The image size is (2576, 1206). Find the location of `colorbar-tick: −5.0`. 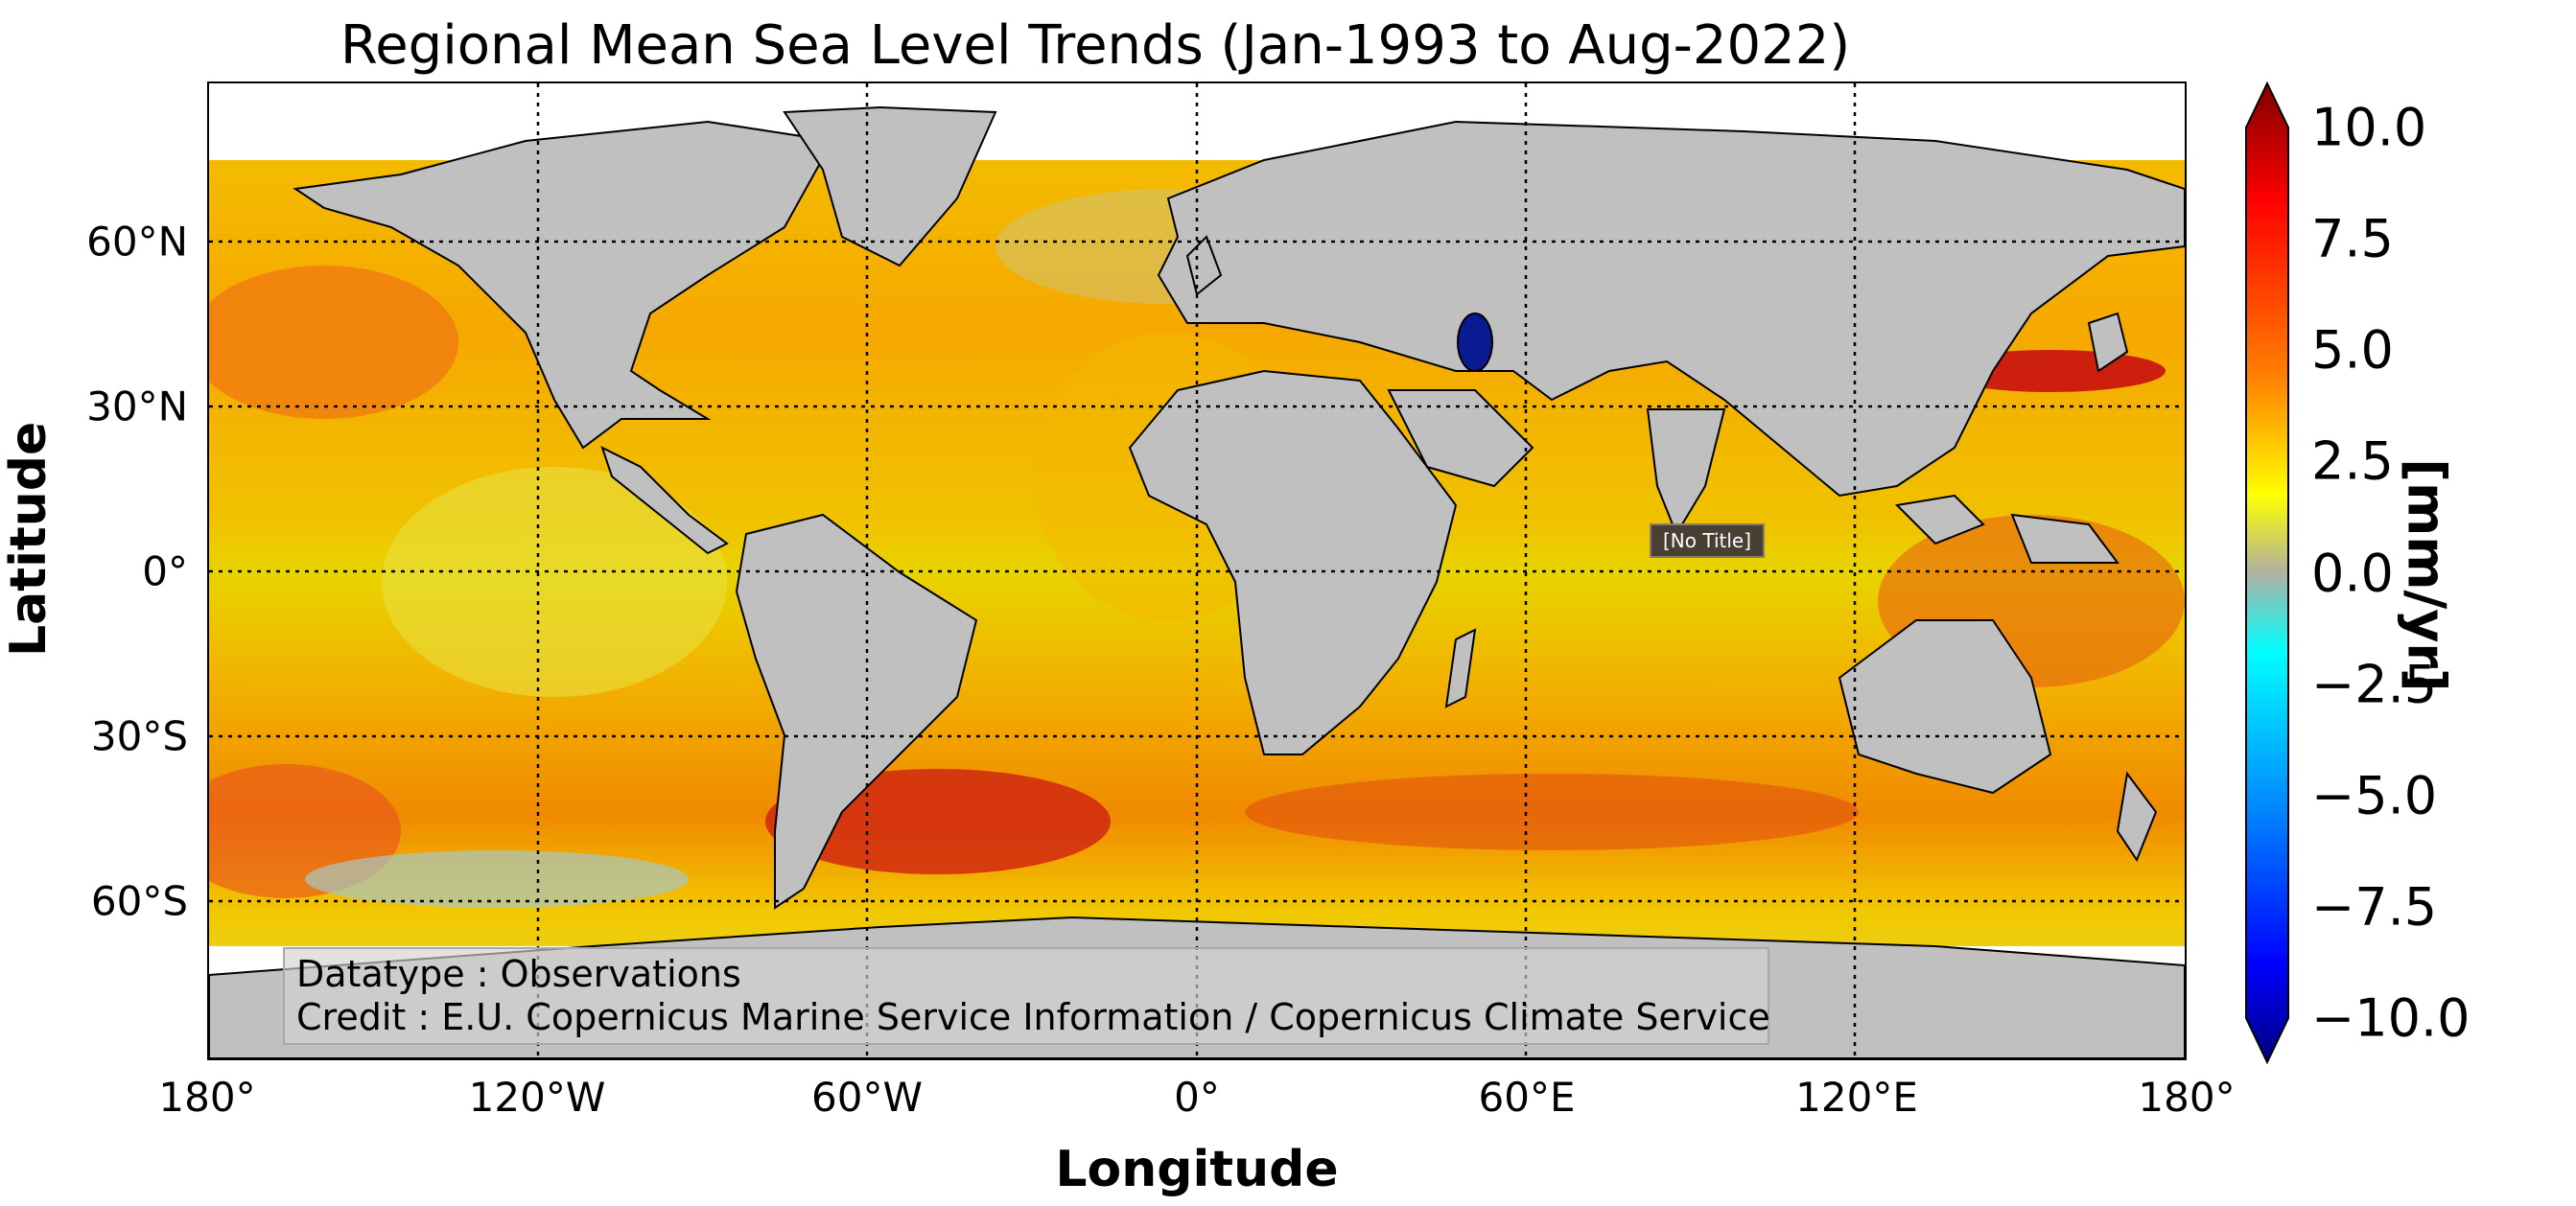

colorbar-tick: −5.0 is located at coordinates (2374, 796).